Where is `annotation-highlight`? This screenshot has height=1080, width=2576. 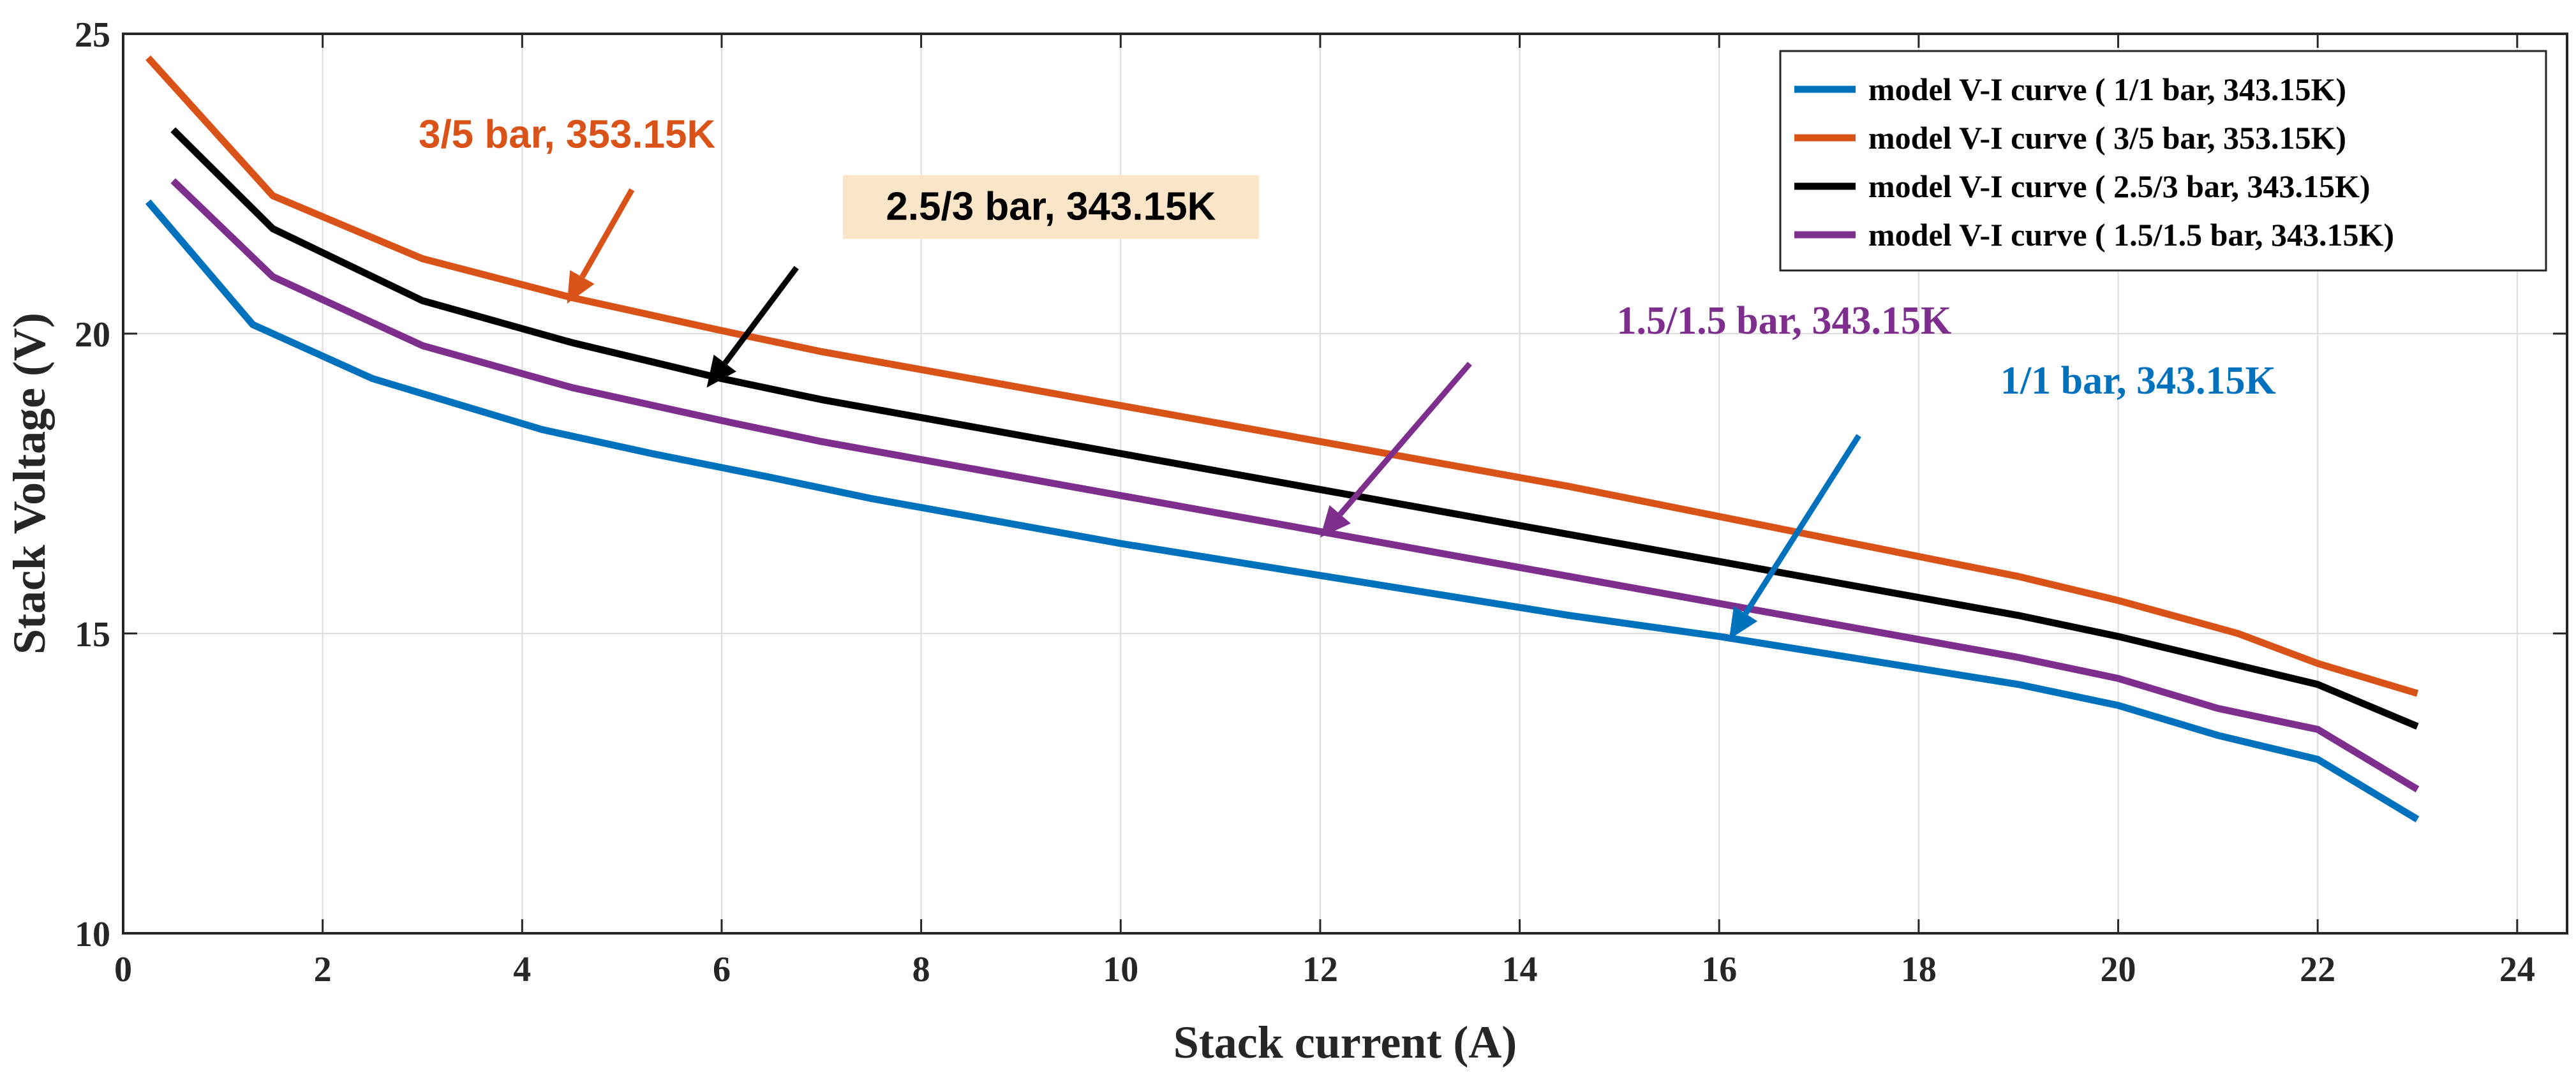 annotation-highlight is located at coordinates (1050, 207).